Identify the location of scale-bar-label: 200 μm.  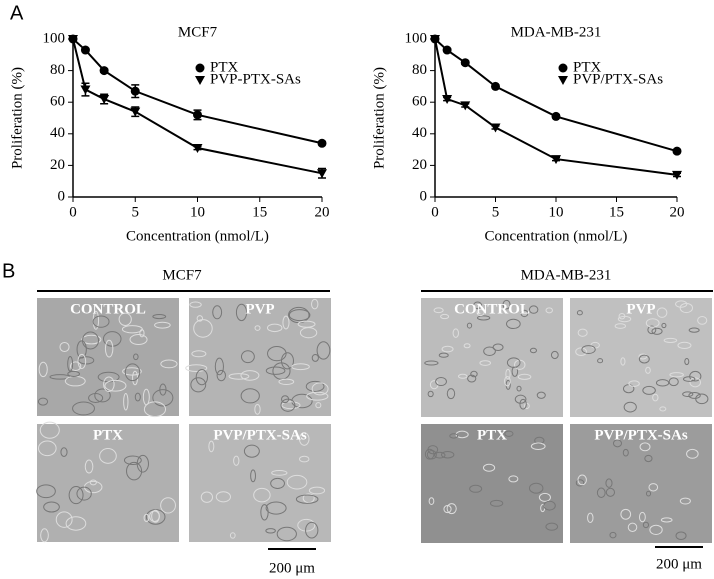
(292, 568).